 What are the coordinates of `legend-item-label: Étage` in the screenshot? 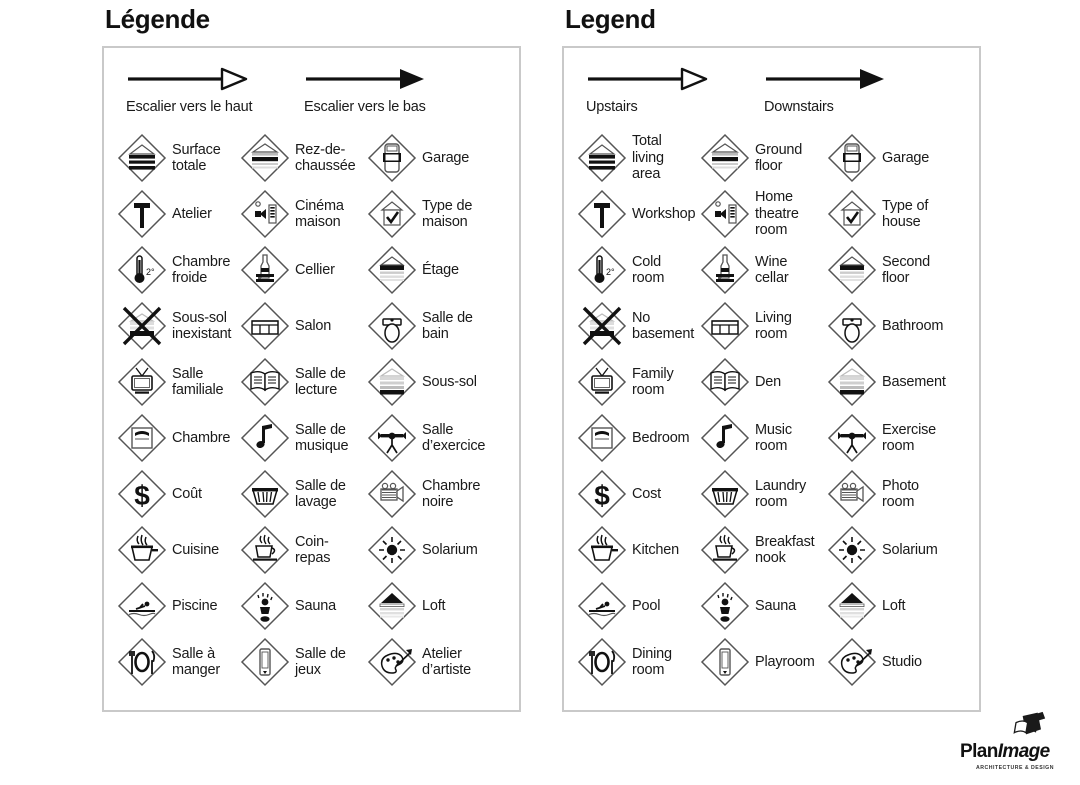 It's located at (440, 269).